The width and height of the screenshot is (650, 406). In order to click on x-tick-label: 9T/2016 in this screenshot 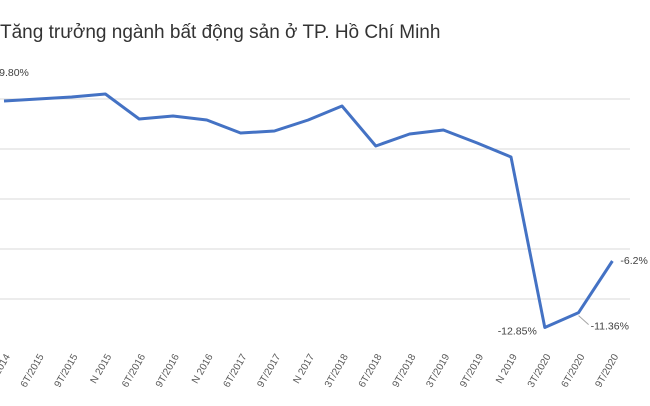, I will do `click(168, 371)`.